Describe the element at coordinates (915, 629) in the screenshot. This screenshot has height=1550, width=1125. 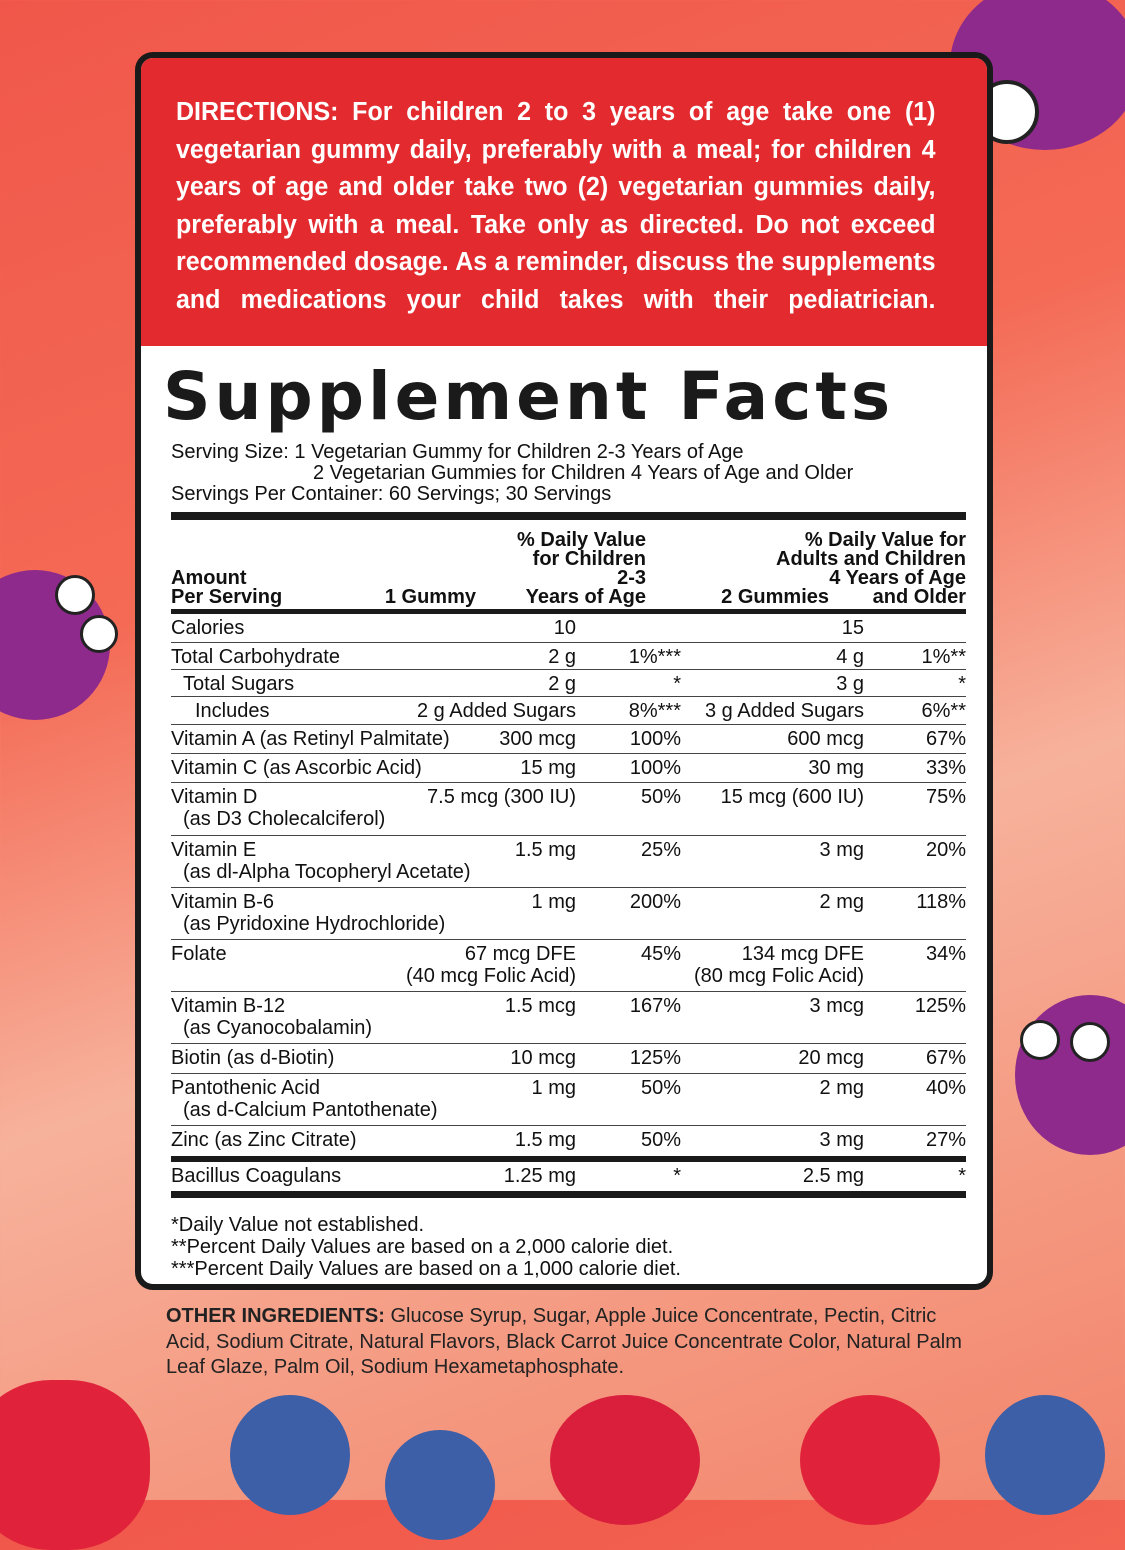
I see `cell` at that location.